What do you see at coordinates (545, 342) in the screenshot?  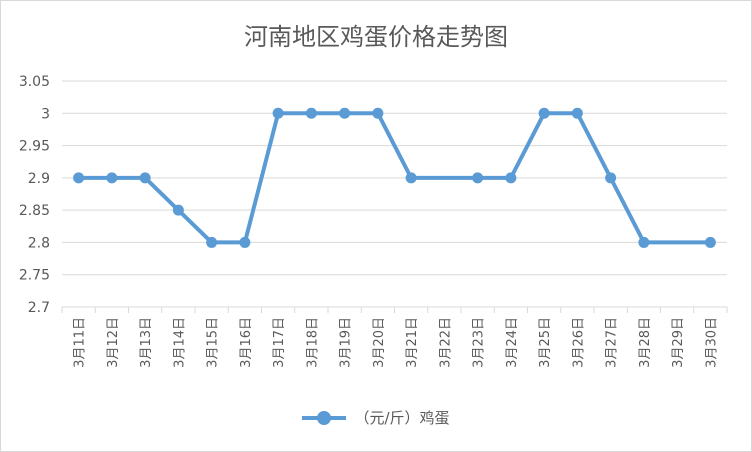 I see `x-tick-label: 3月25日` at bounding box center [545, 342].